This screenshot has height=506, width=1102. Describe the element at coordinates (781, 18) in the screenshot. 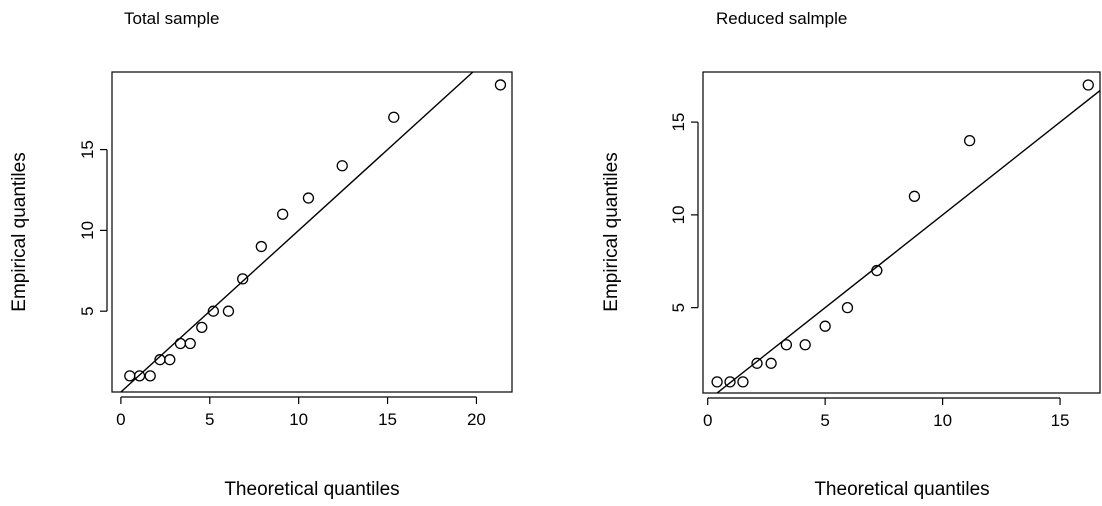

I see `chart-title: Reduced salmple` at that location.